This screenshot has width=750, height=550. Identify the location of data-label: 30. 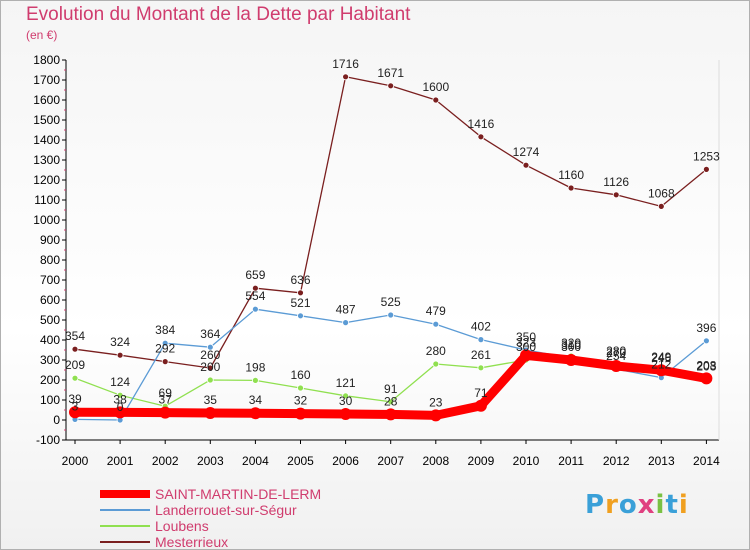
(346, 401).